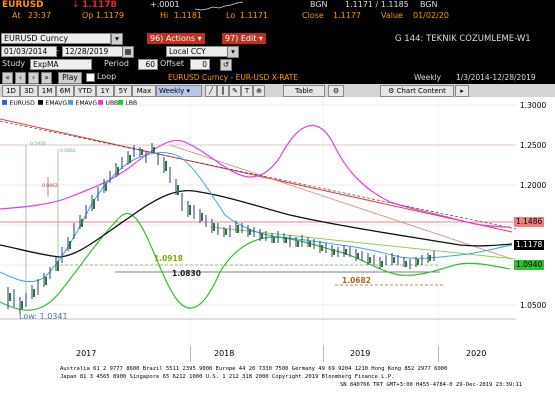  What do you see at coordinates (128, 52) in the screenshot?
I see `calendar-icon: ▦` at bounding box center [128, 52].